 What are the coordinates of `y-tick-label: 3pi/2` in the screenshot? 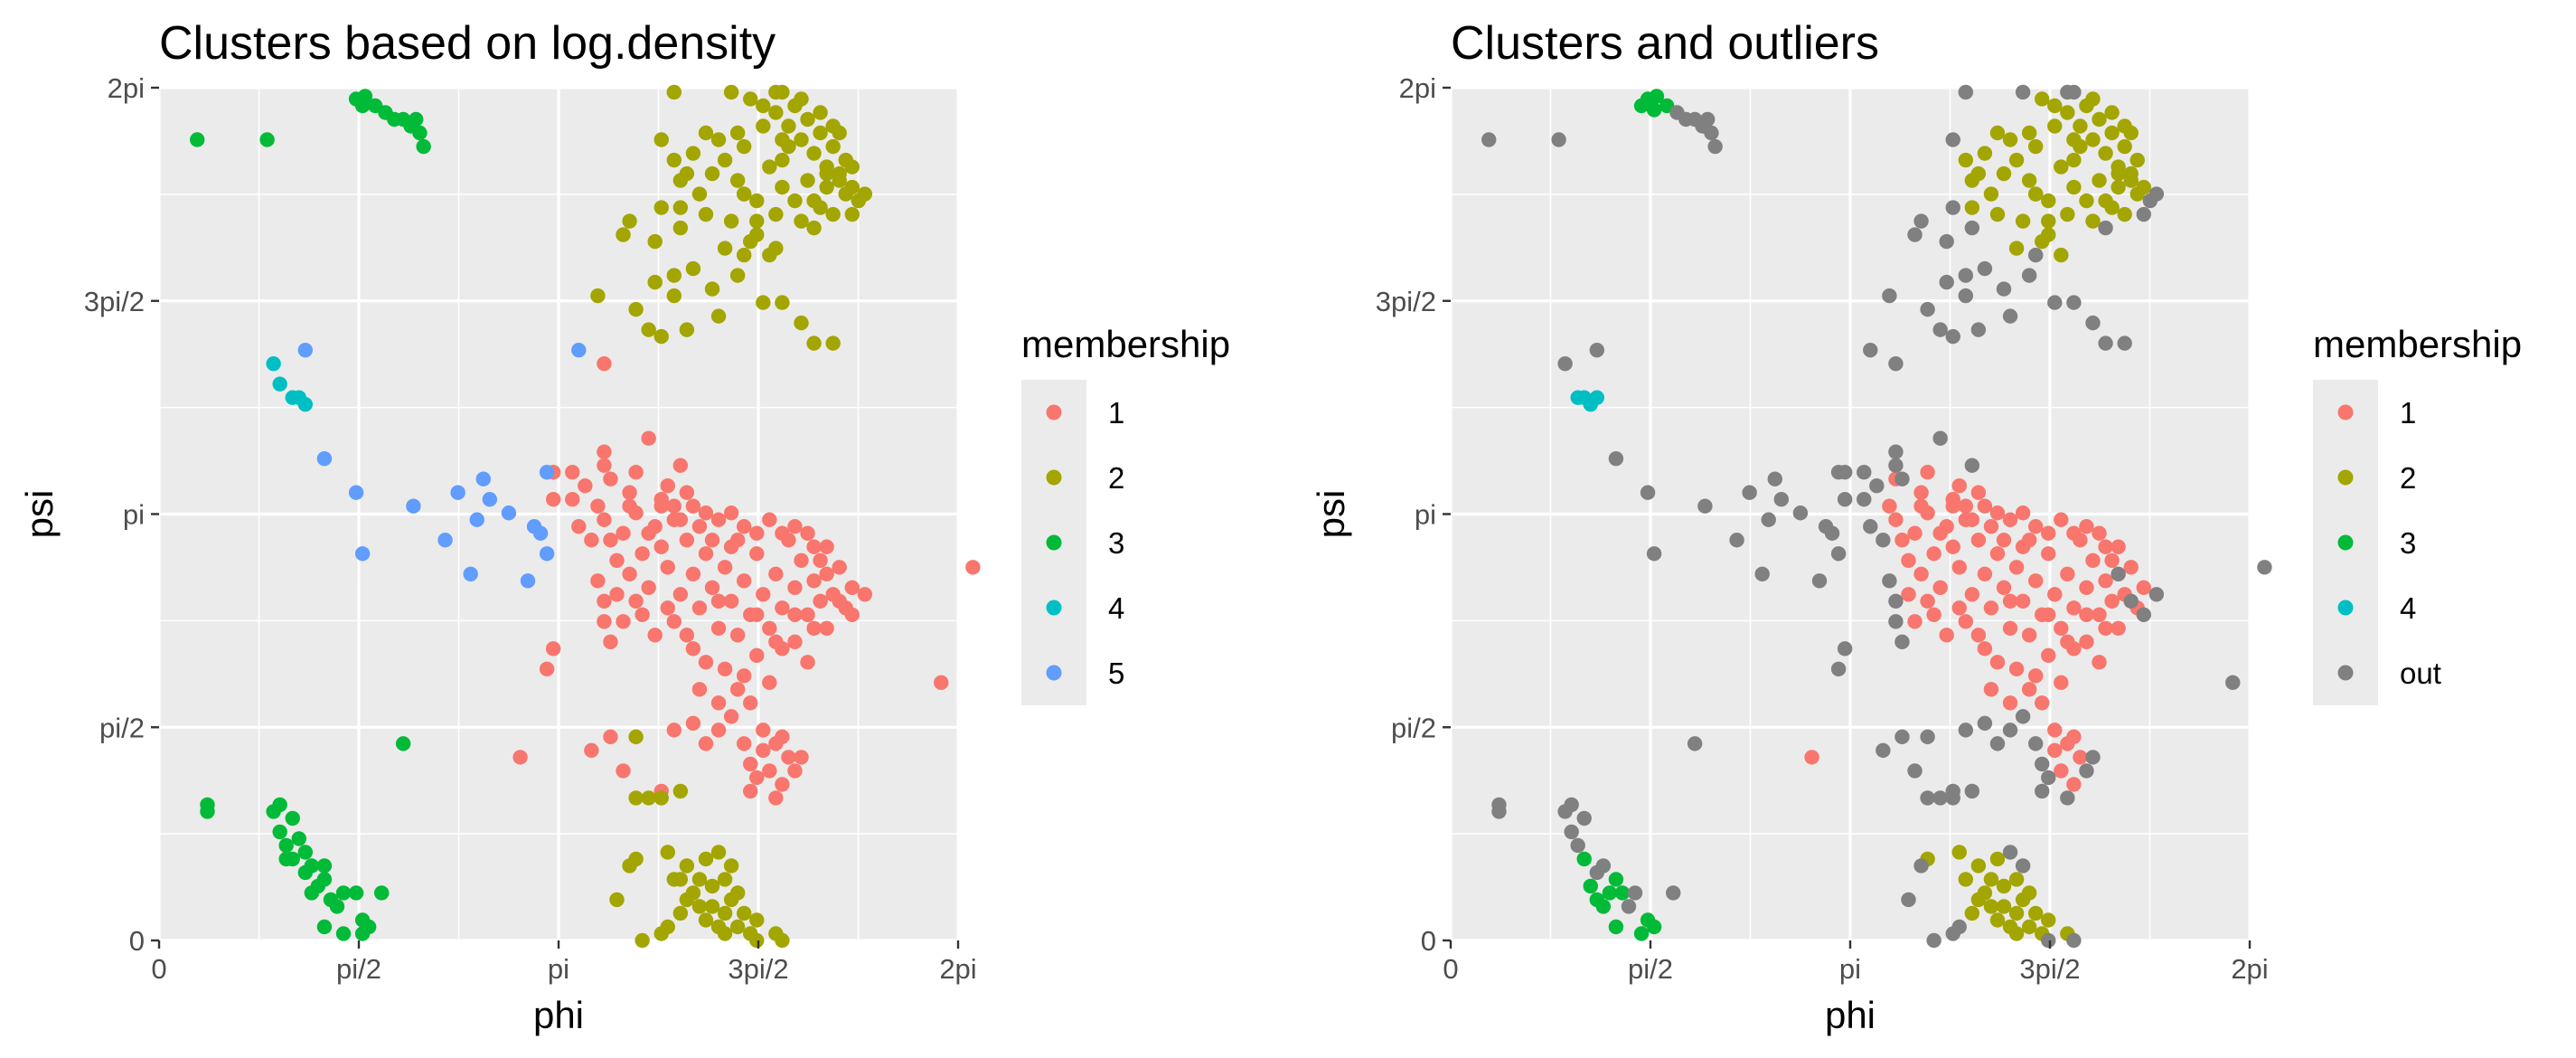 It's located at (1406, 301).